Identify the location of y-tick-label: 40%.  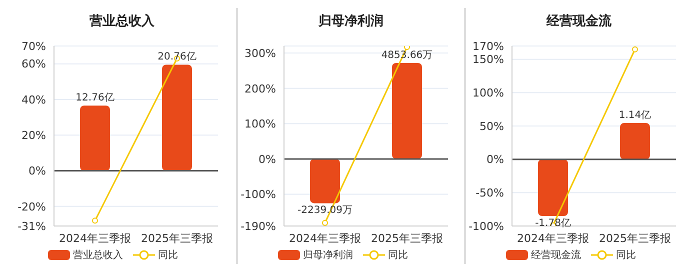
(34, 99).